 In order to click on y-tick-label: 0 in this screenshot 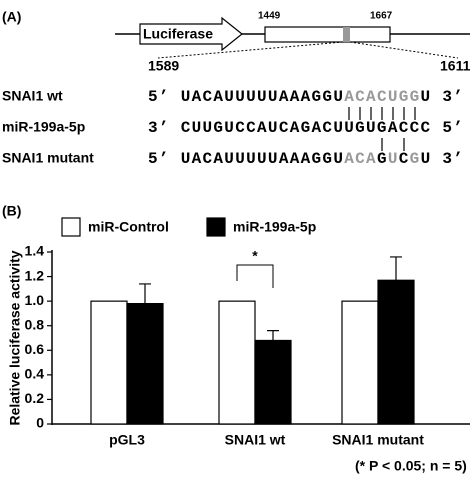, I will do `click(40, 423)`.